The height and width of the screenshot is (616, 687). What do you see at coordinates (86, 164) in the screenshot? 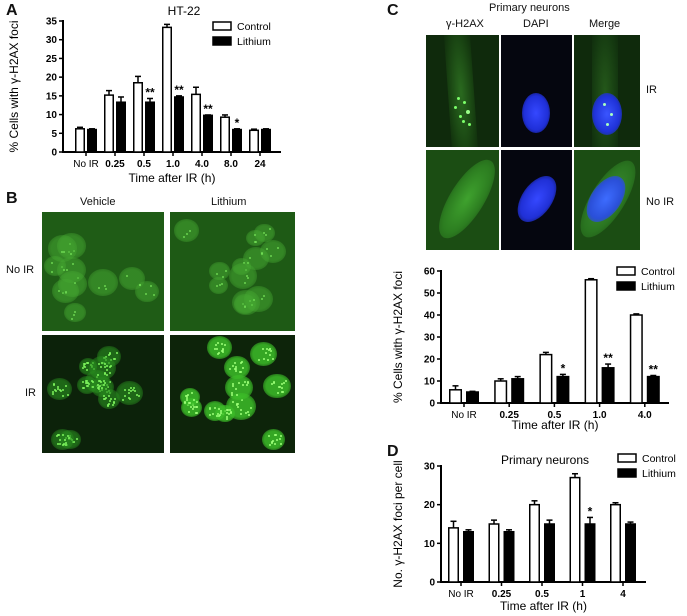
I see `x-tick-label: No IR` at bounding box center [86, 164].